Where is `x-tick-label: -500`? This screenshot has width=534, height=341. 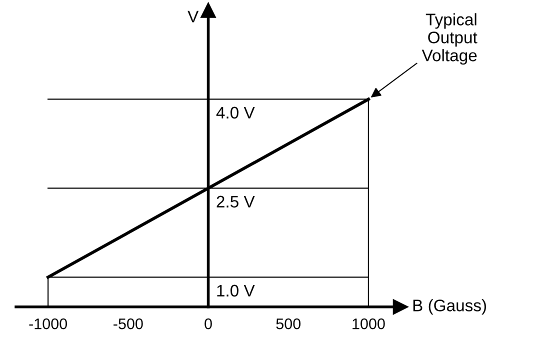
x-tick-label: -500 is located at coordinates (128, 324).